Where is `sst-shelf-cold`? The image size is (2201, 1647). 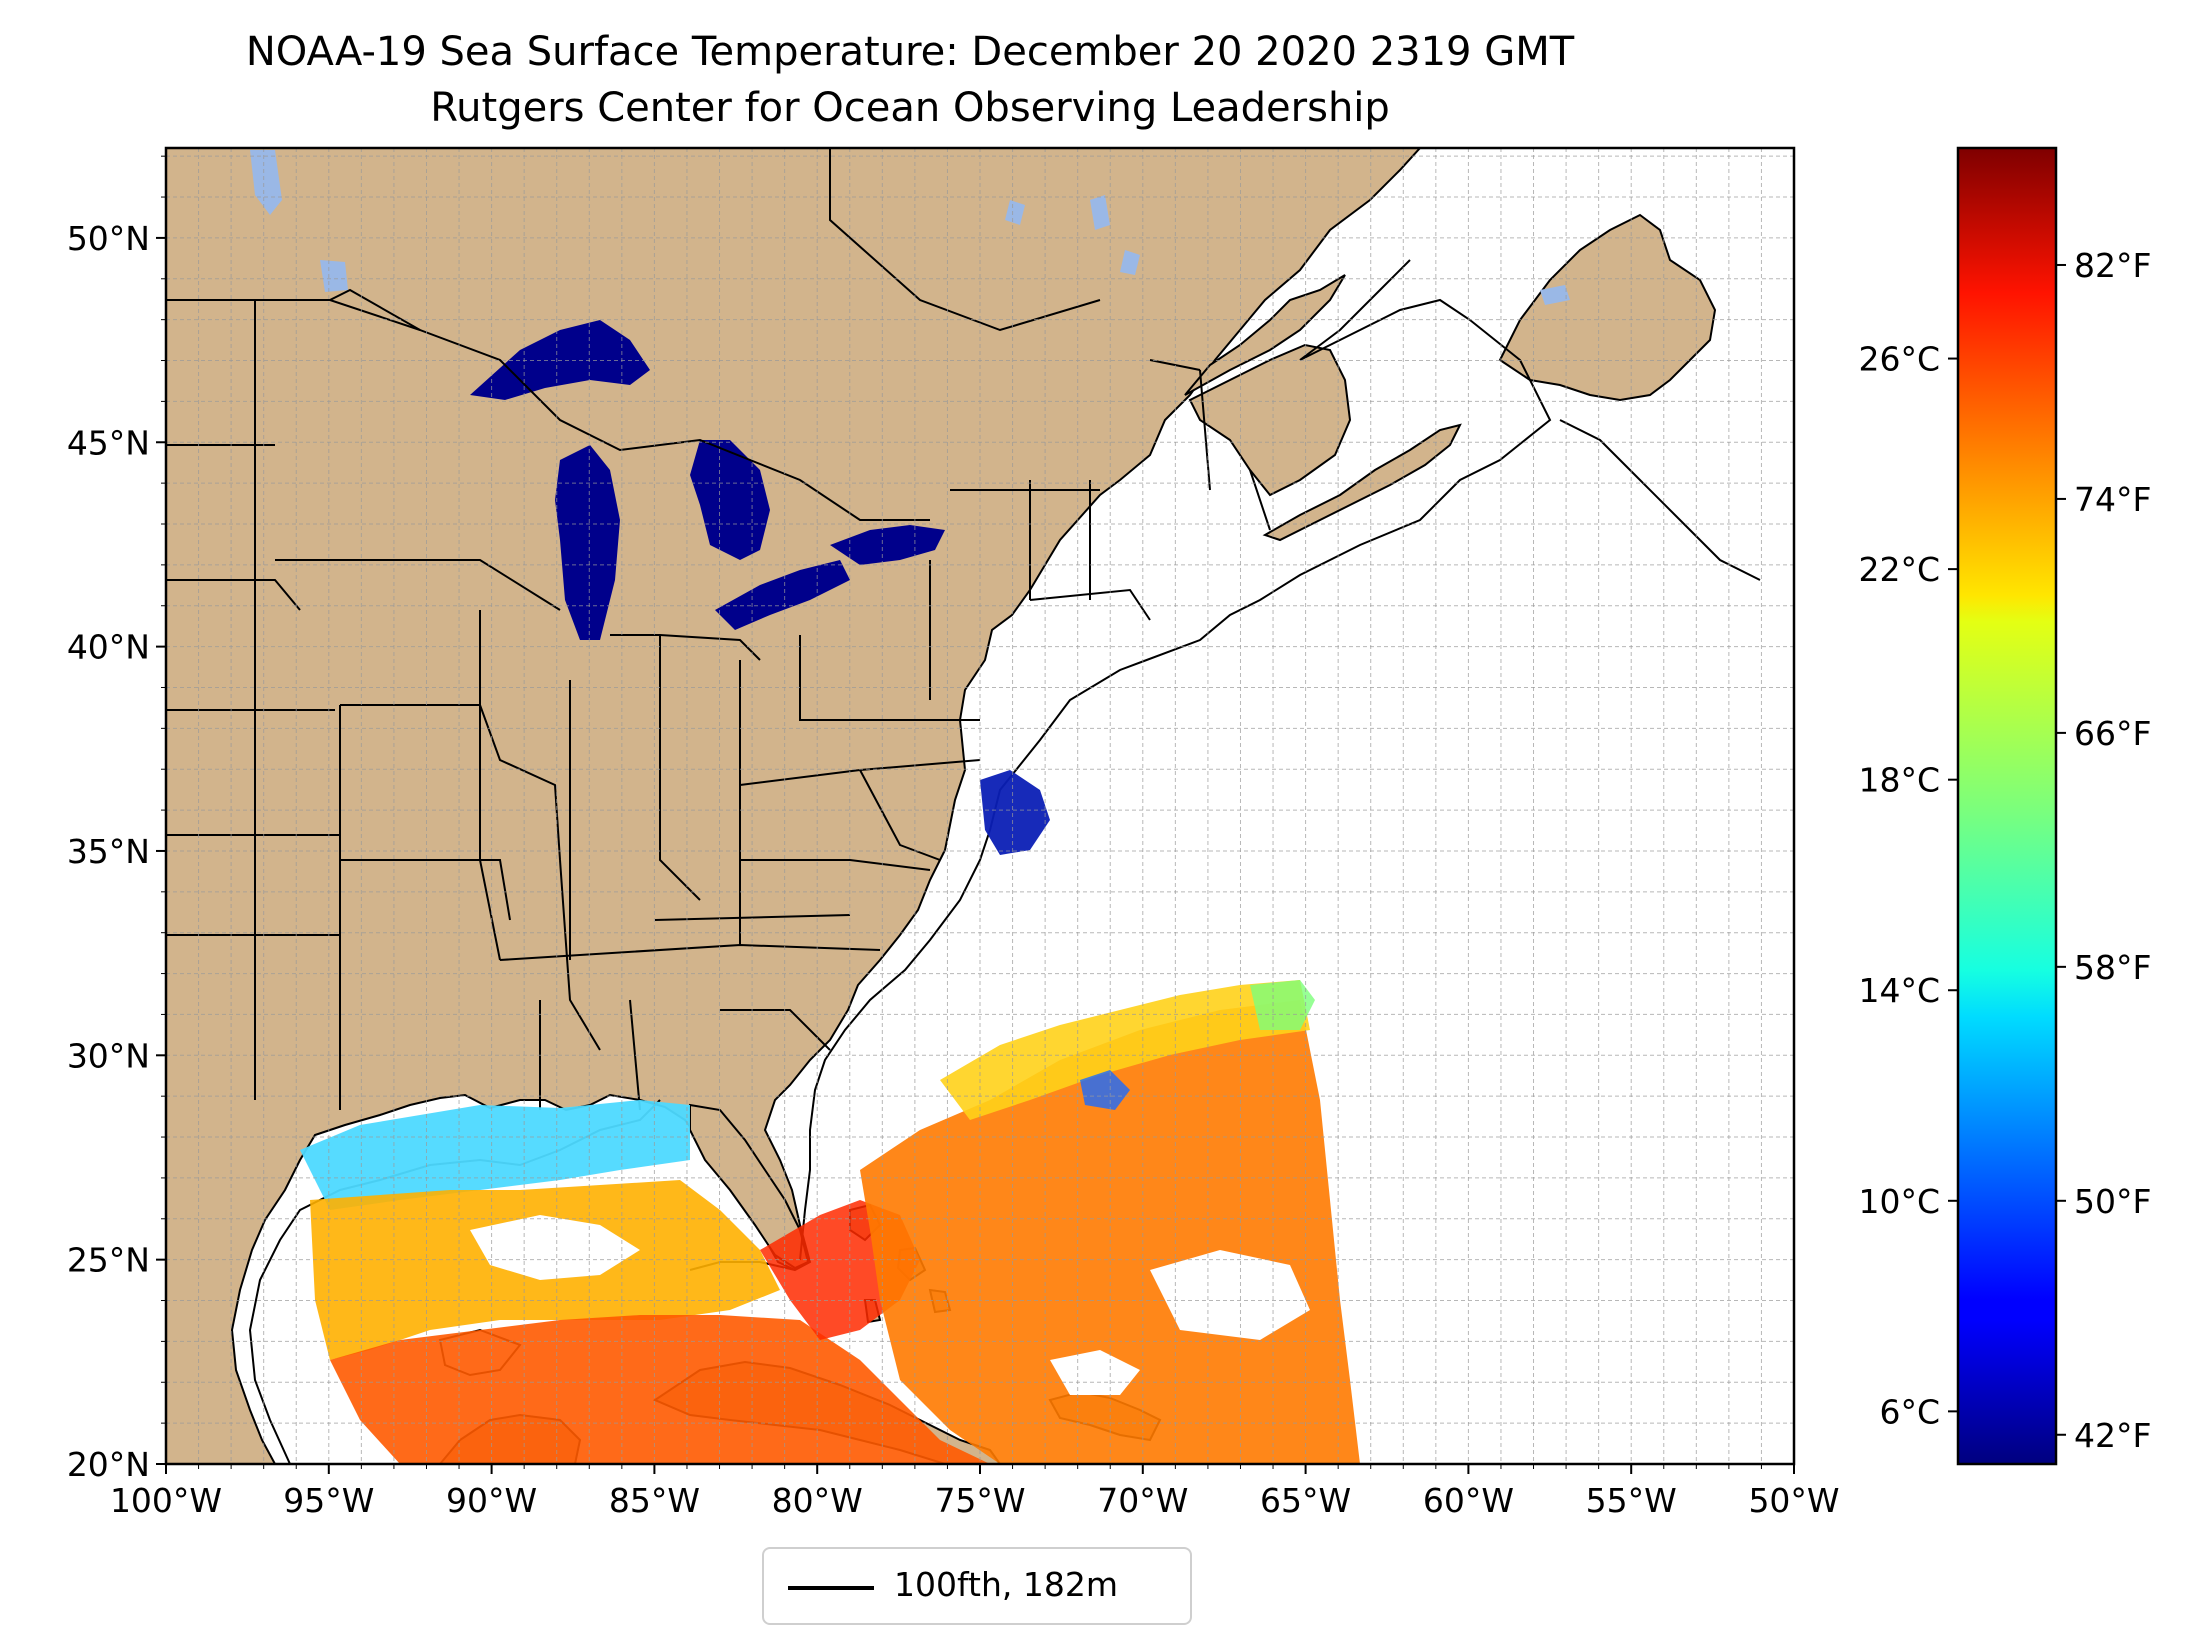
sst-shelf-cold is located at coordinates (1015, 812).